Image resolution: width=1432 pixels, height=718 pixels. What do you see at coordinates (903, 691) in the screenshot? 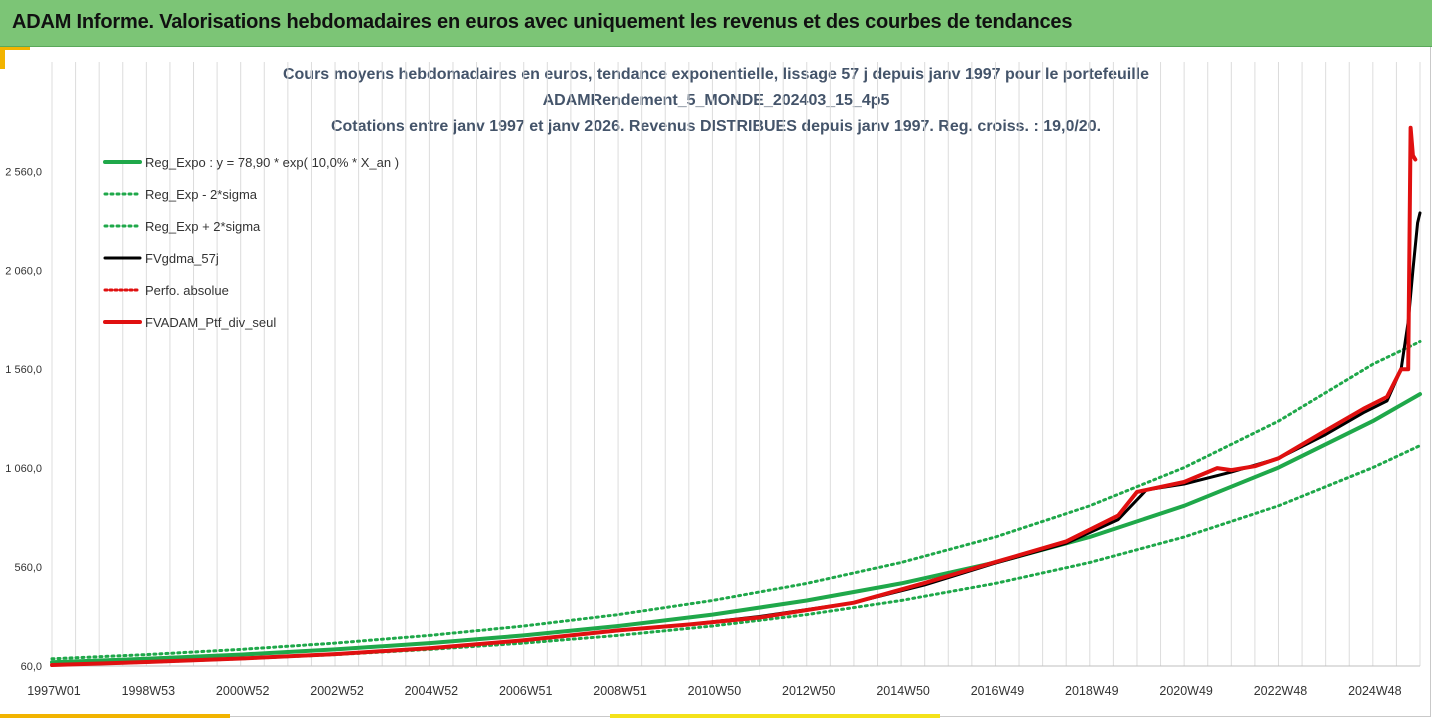
I see `x-tick-label: 2014W50` at bounding box center [903, 691].